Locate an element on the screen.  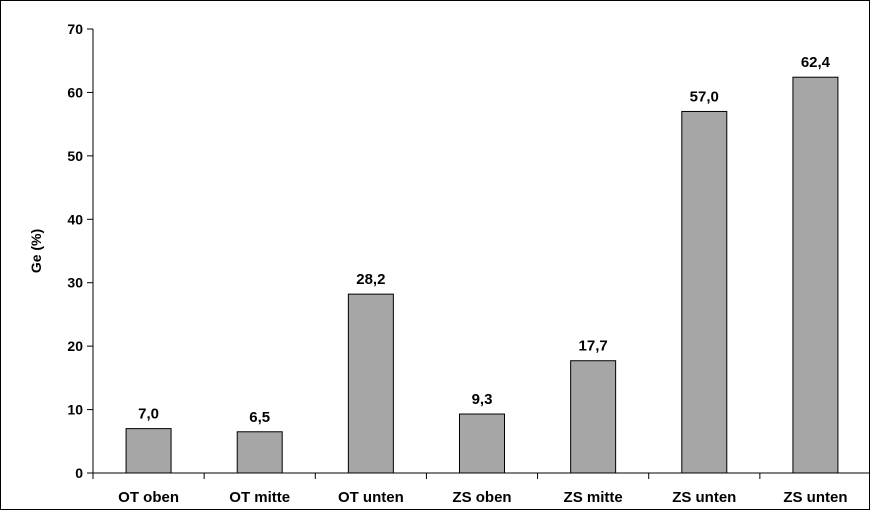
y-tick-label: 70 is located at coordinates (75, 29).